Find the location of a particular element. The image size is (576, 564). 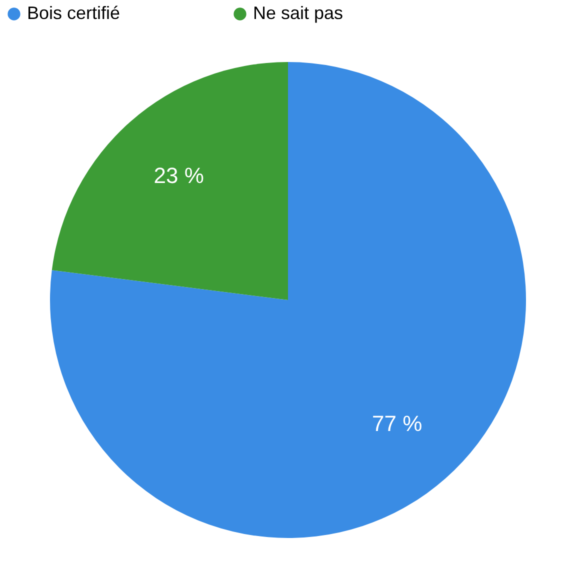

legend-label: Bois certifié is located at coordinates (73, 13).